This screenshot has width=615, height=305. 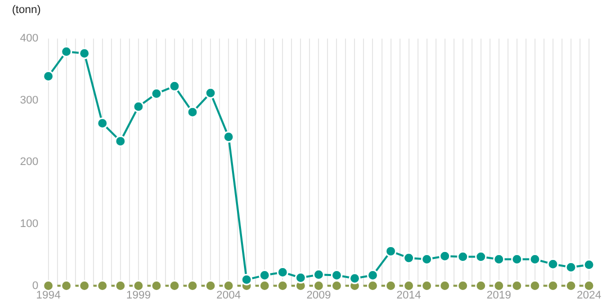 I want to click on y-tick-label: 0, so click(x=35, y=286).